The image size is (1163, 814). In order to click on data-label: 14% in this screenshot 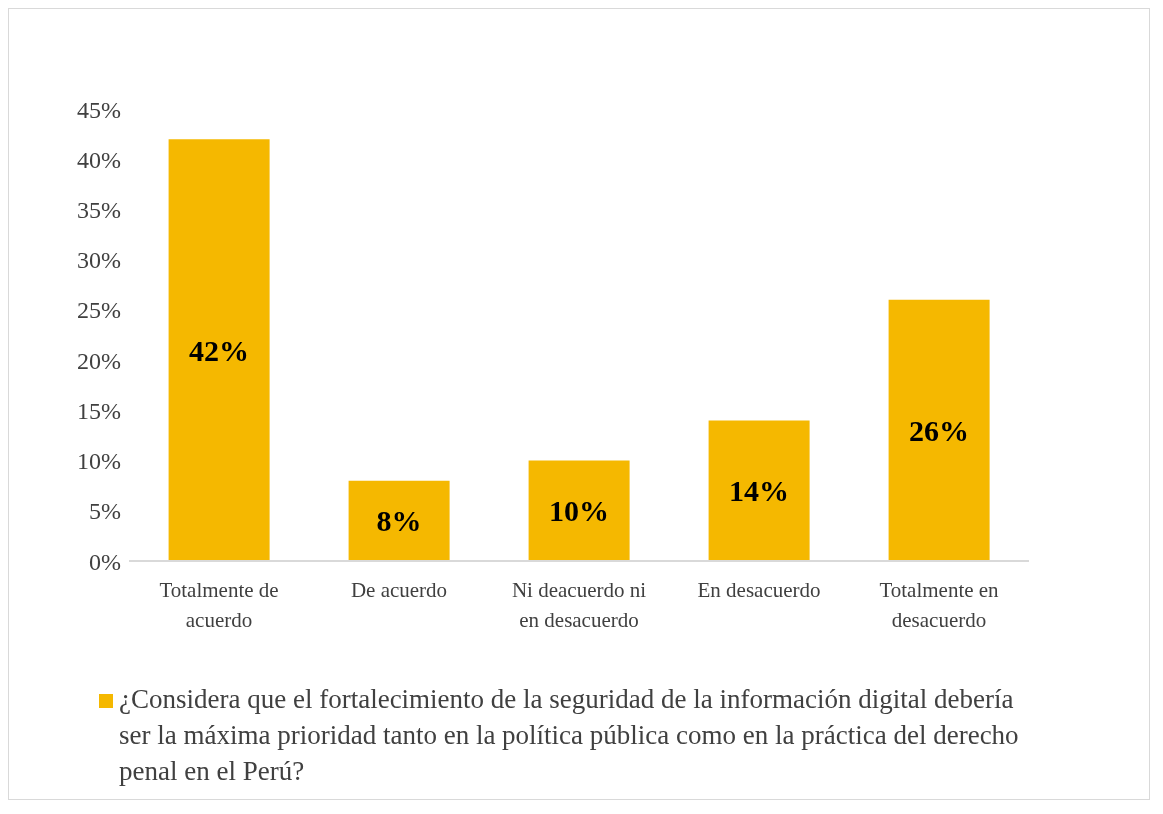, I will do `click(759, 491)`.